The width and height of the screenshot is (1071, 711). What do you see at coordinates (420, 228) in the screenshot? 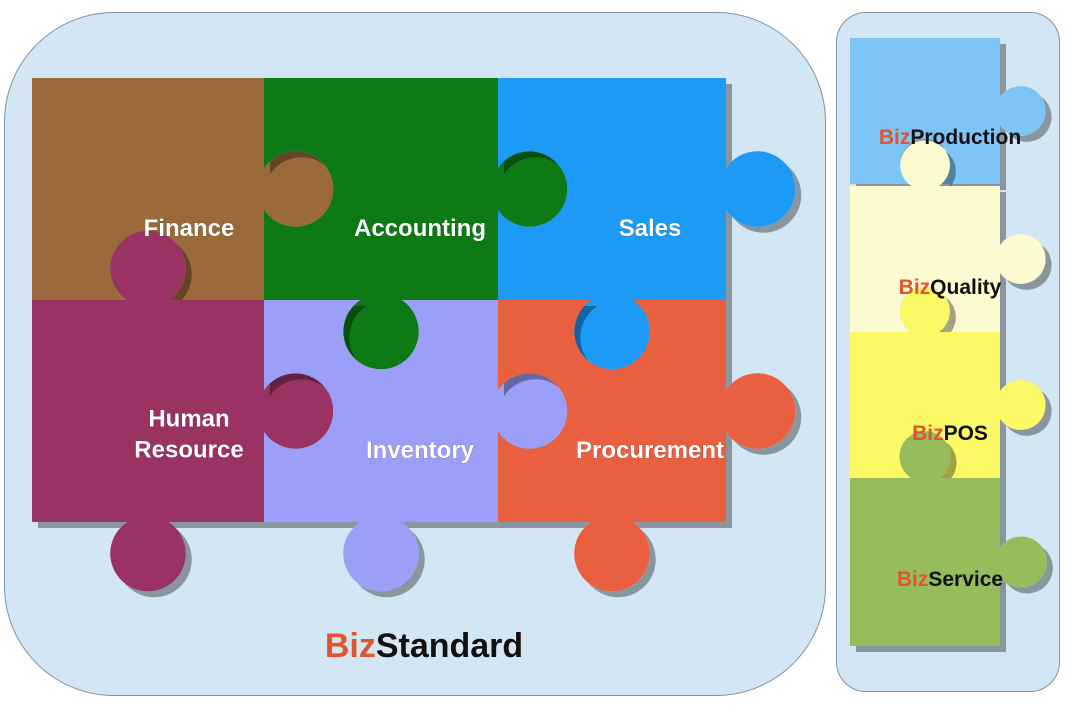
I see `label-accounting: Accounting` at bounding box center [420, 228].